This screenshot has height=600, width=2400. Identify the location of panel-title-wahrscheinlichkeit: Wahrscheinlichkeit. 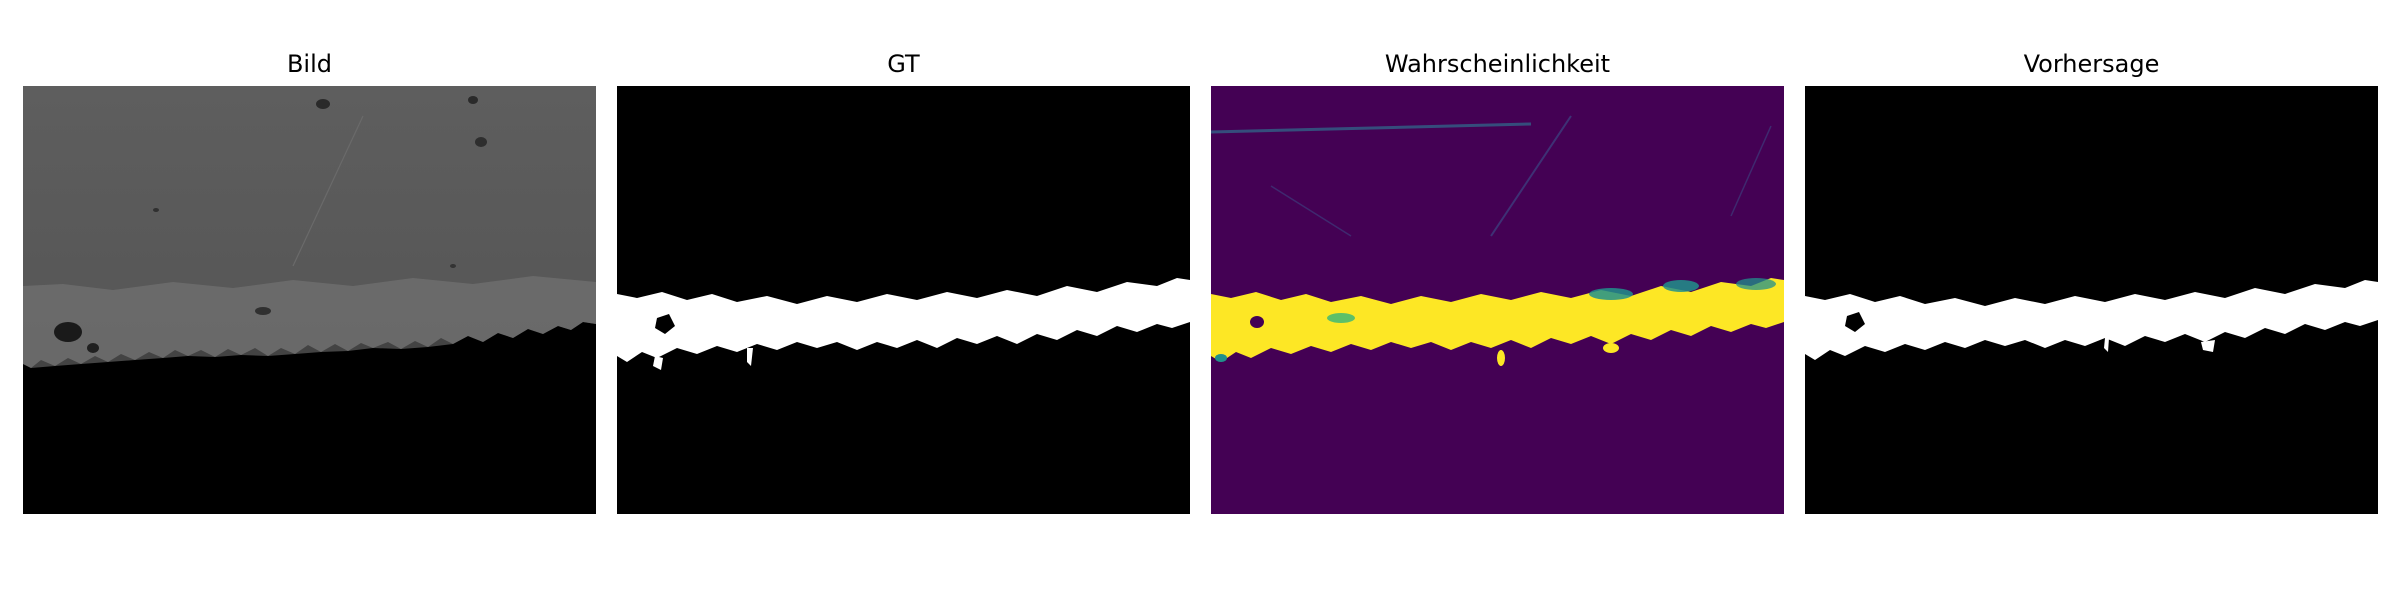
(1497, 64).